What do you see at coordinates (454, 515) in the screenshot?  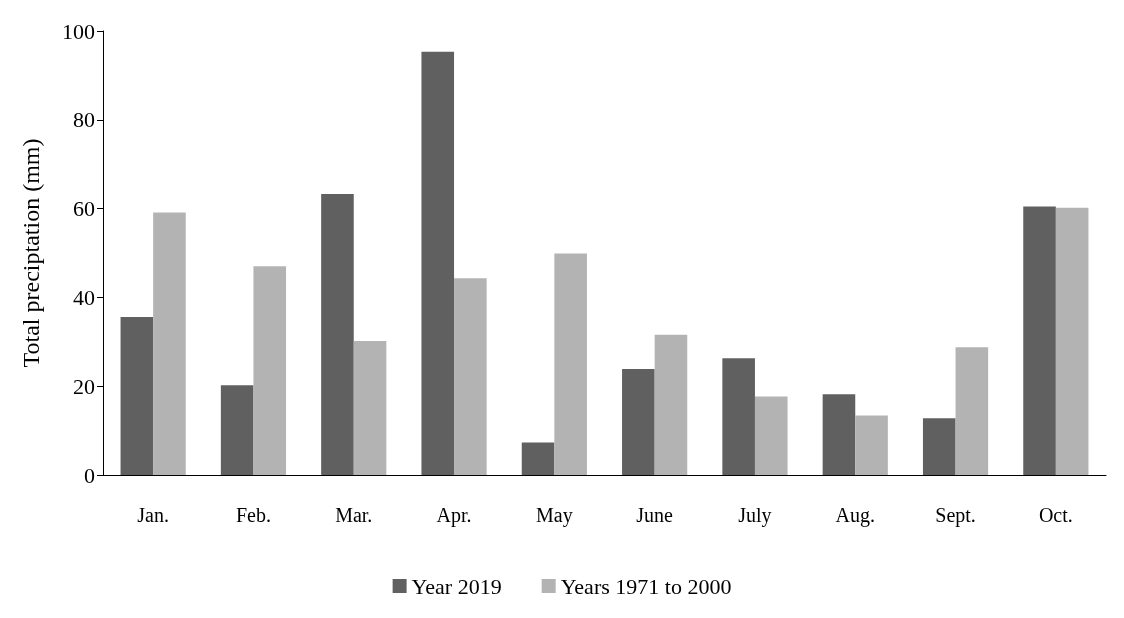 I see `x-tick-label: Apr.` at bounding box center [454, 515].